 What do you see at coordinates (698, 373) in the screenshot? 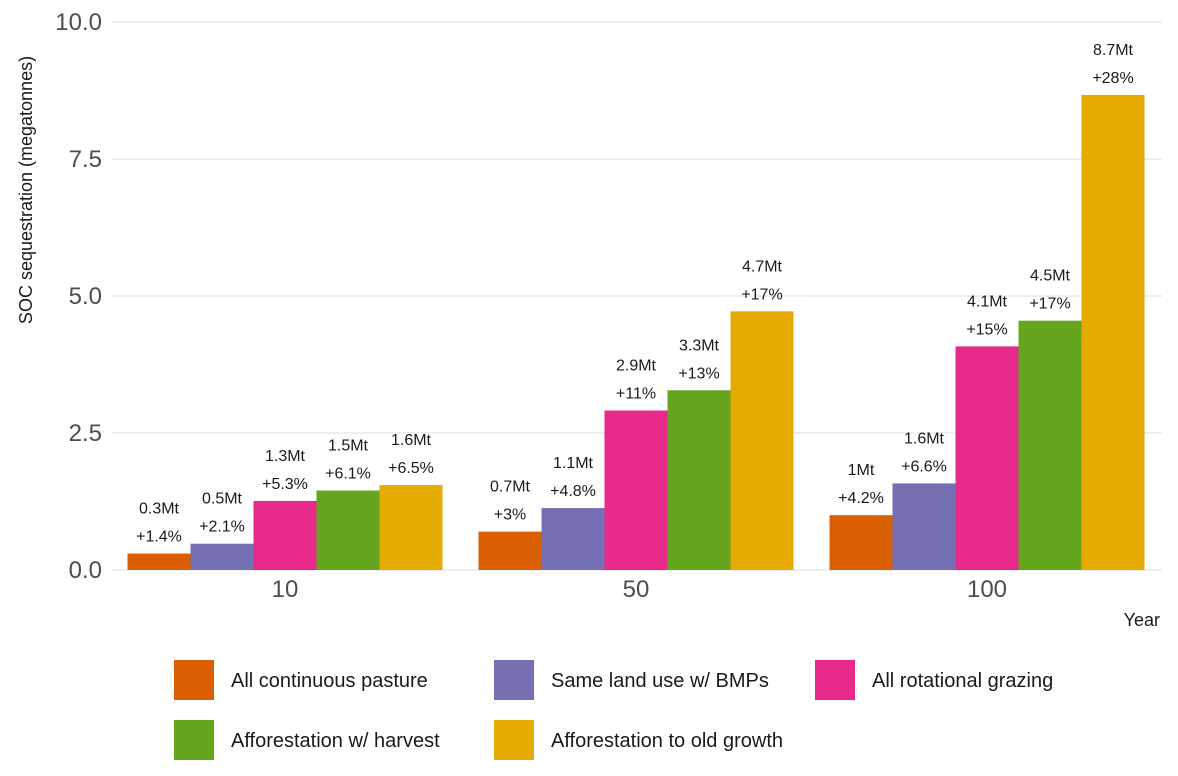
I see `data-label-percent: +13%` at bounding box center [698, 373].